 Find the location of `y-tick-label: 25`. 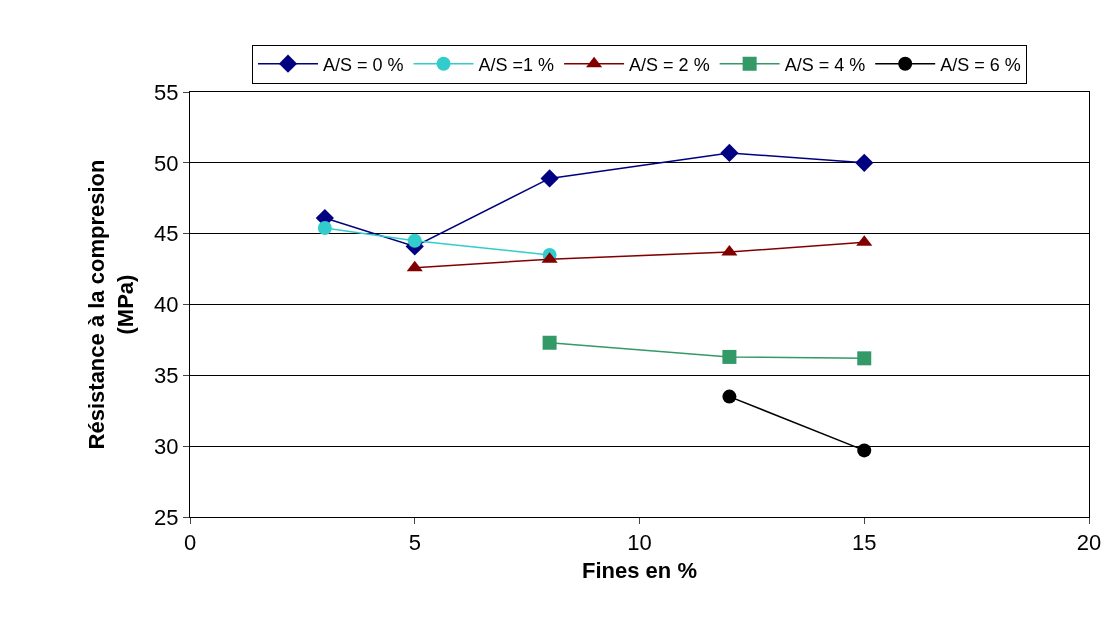

y-tick-label: 25 is located at coordinates (166, 517).